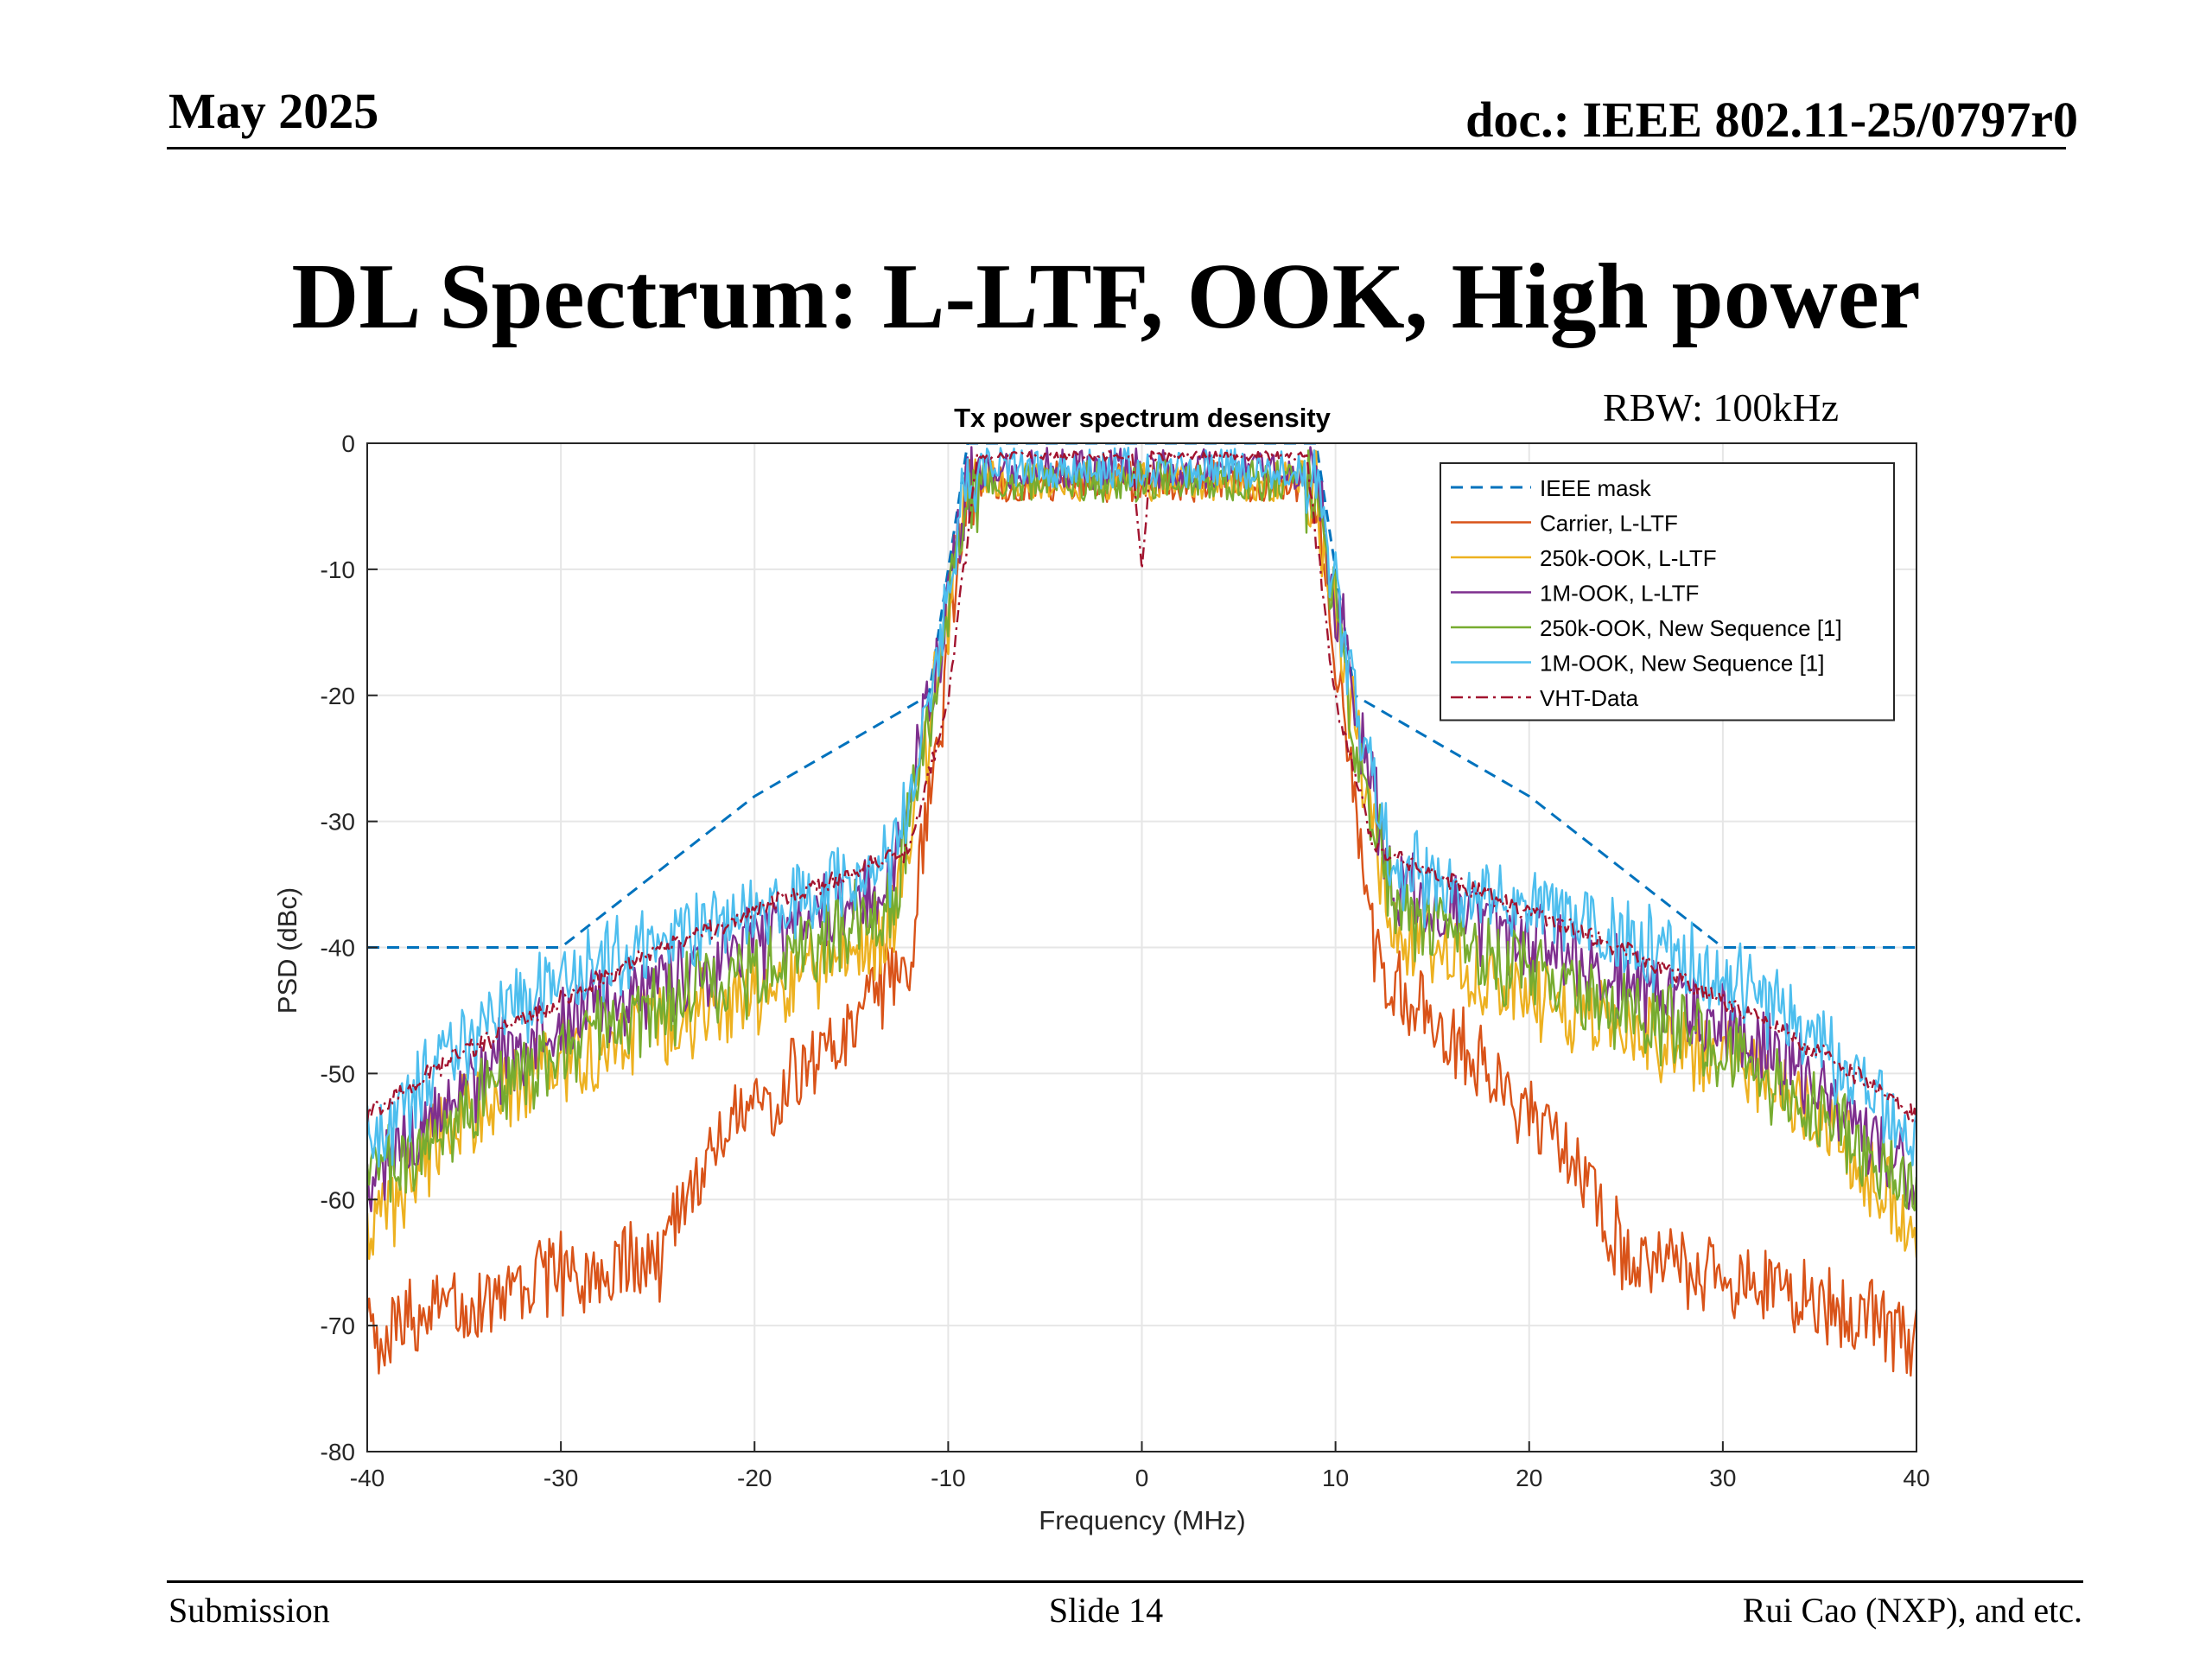 The height and width of the screenshot is (1659, 2212). Describe the element at coordinates (1596, 488) in the screenshot. I see `legend-entry: IEEE mask` at that location.